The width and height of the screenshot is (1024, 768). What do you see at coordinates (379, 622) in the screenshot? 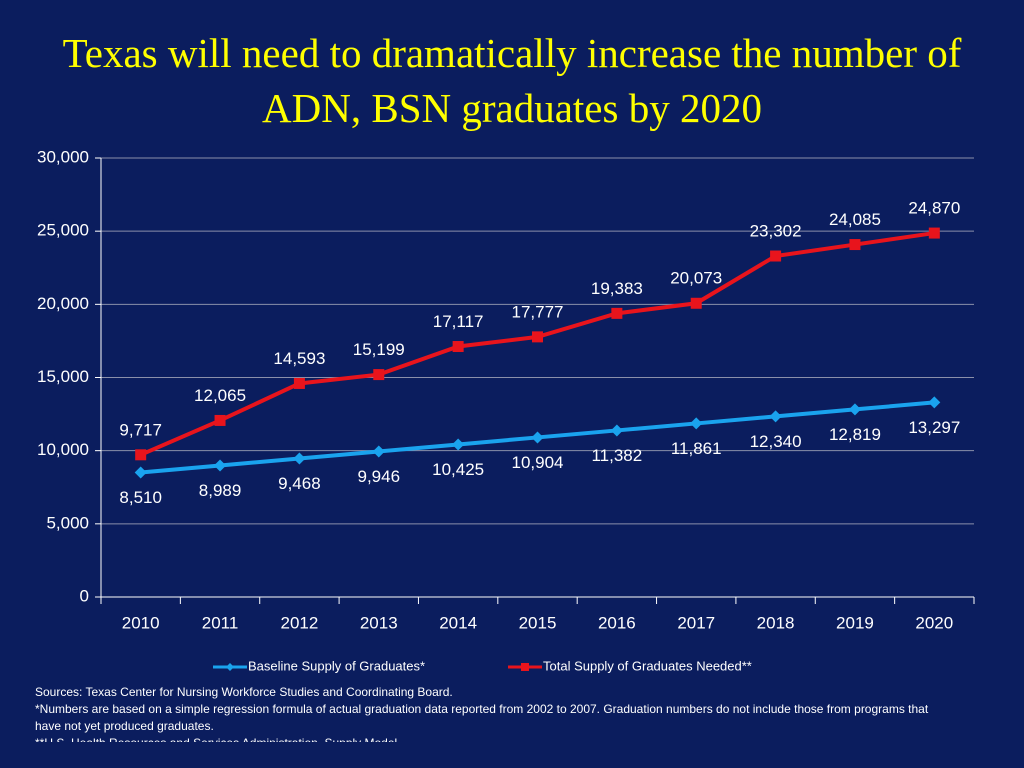
I see `x-tick-label: 2013` at bounding box center [379, 622].